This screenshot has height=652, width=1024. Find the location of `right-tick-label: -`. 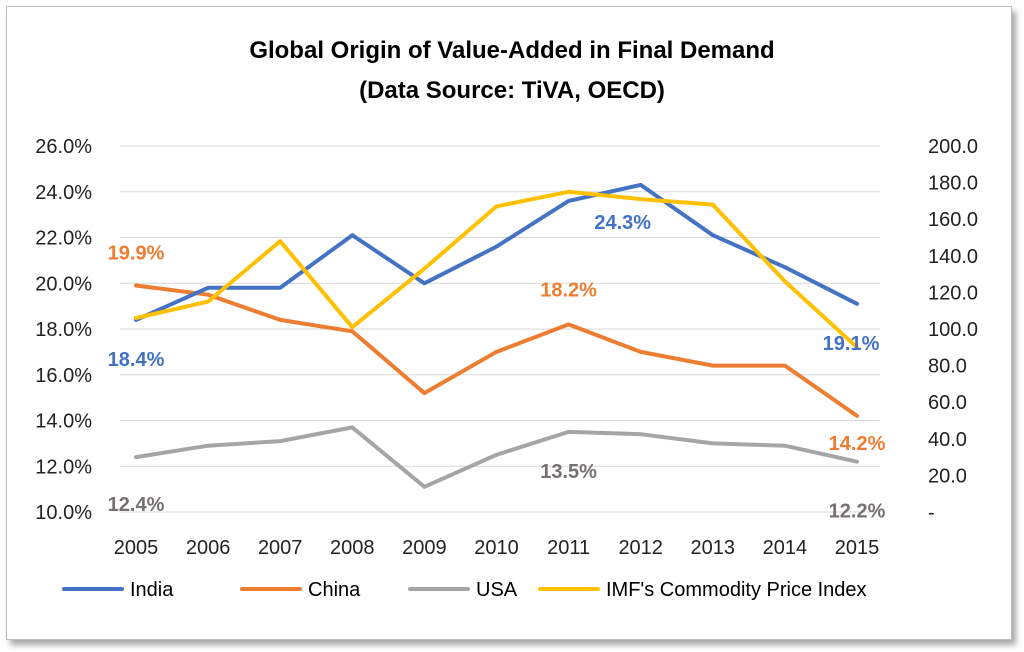

right-tick-label: - is located at coordinates (931, 513).